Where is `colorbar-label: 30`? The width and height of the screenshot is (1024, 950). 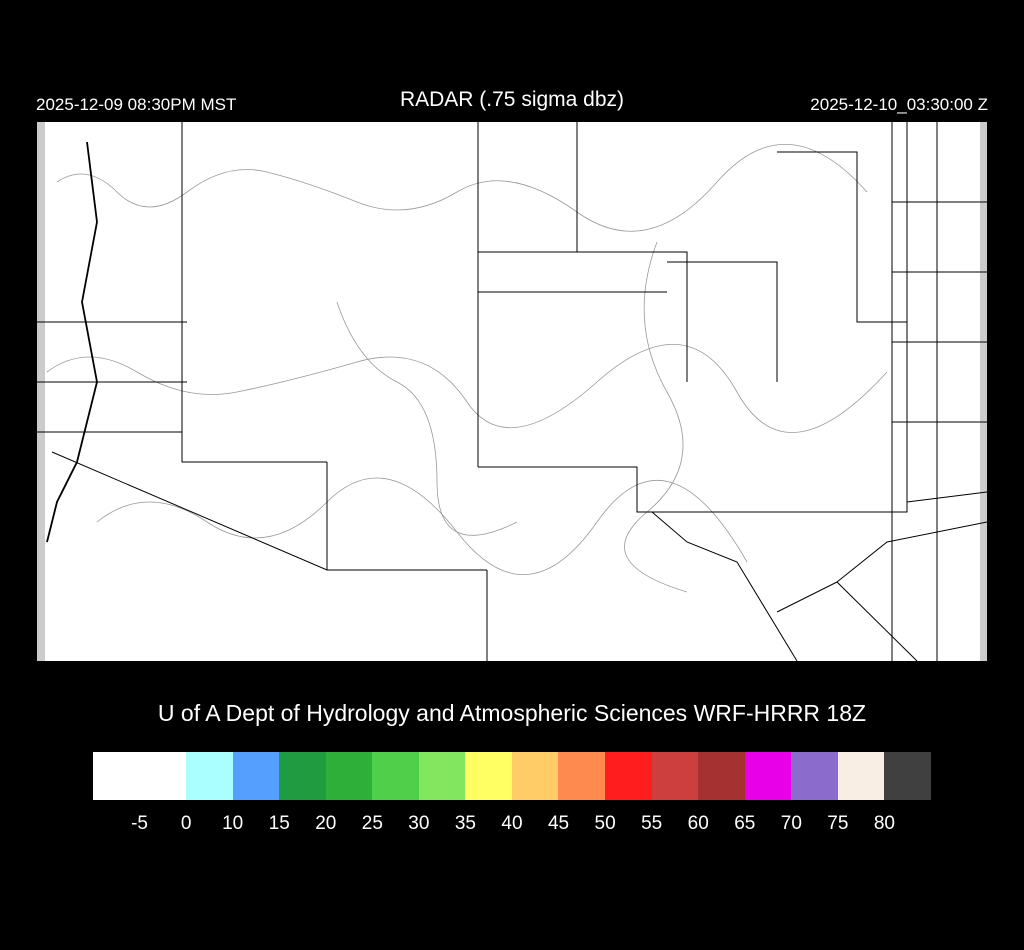 colorbar-label: 30 is located at coordinates (419, 823).